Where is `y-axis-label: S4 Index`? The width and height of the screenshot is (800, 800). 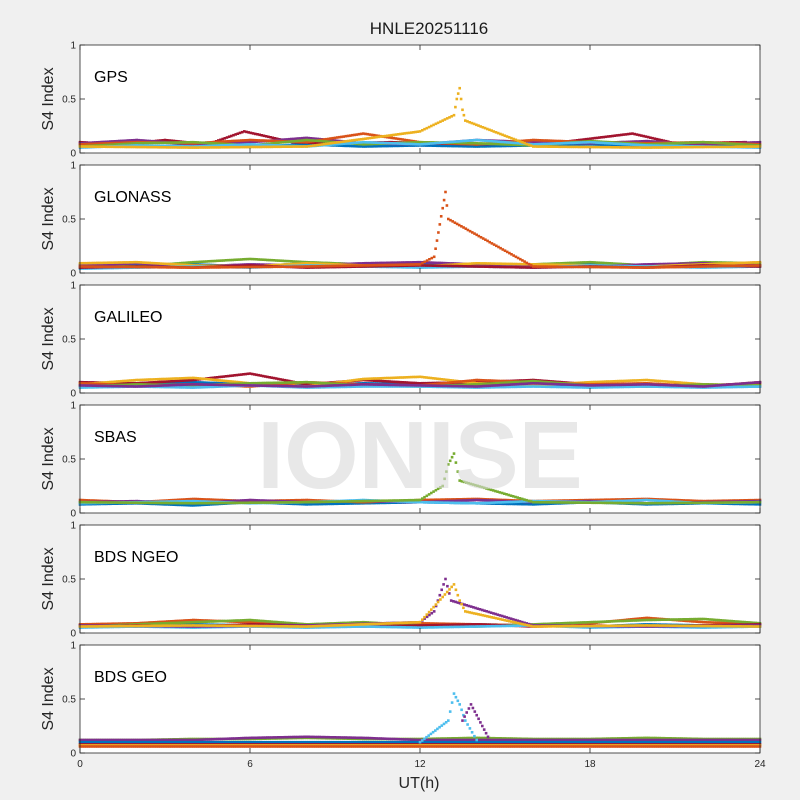 y-axis-label: S4 Index is located at coordinates (48, 218).